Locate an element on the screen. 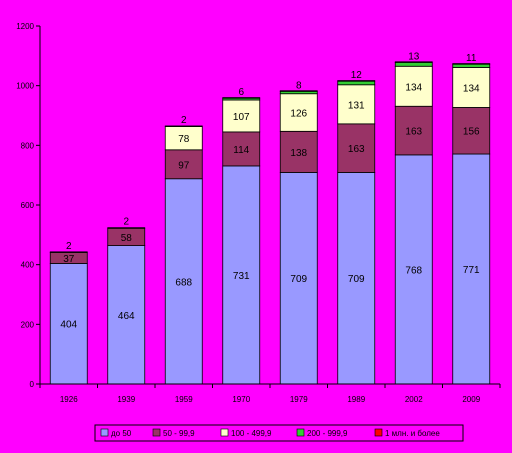  data-label: 771 is located at coordinates (471, 270).